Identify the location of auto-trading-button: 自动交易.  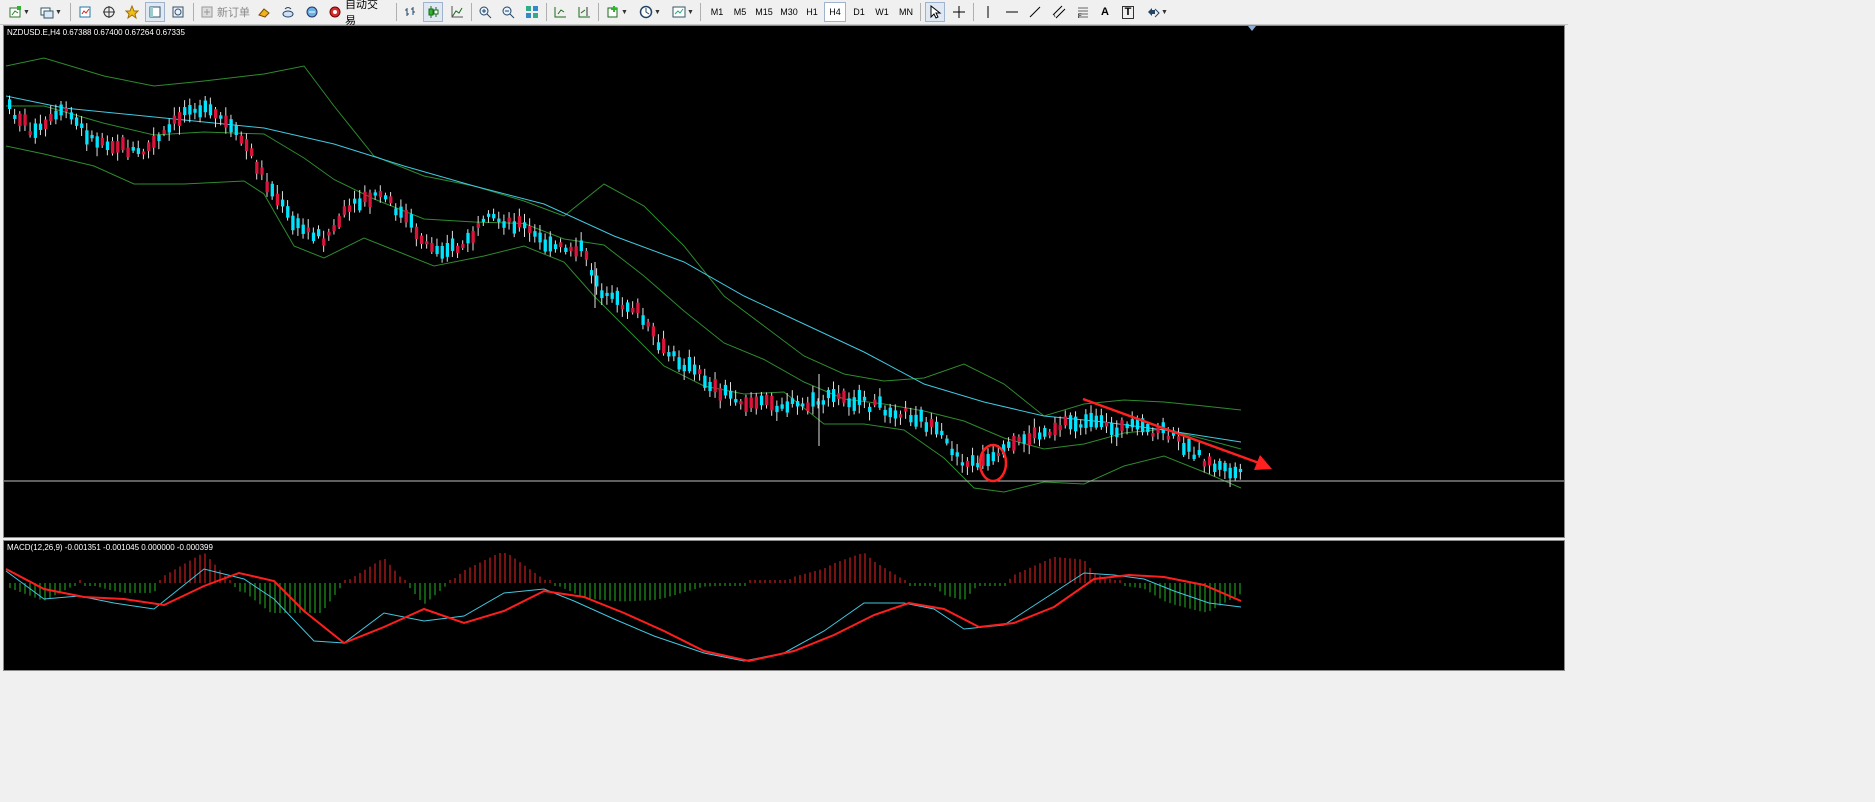
(357, 13).